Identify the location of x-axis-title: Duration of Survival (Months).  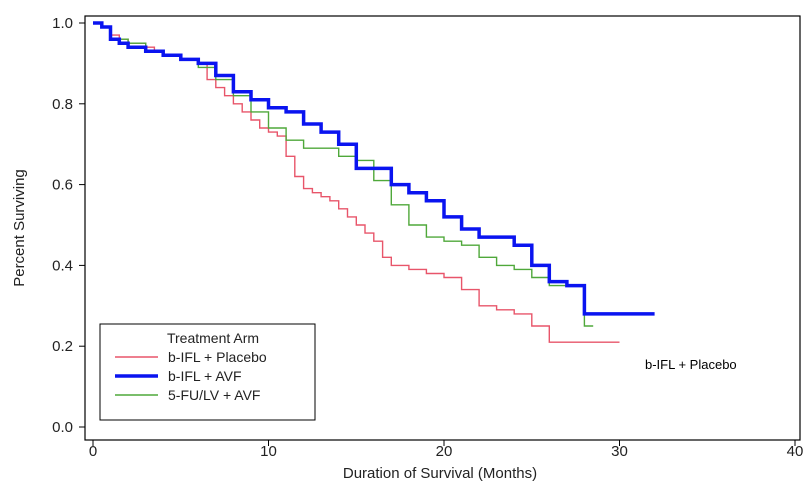
(440, 473).